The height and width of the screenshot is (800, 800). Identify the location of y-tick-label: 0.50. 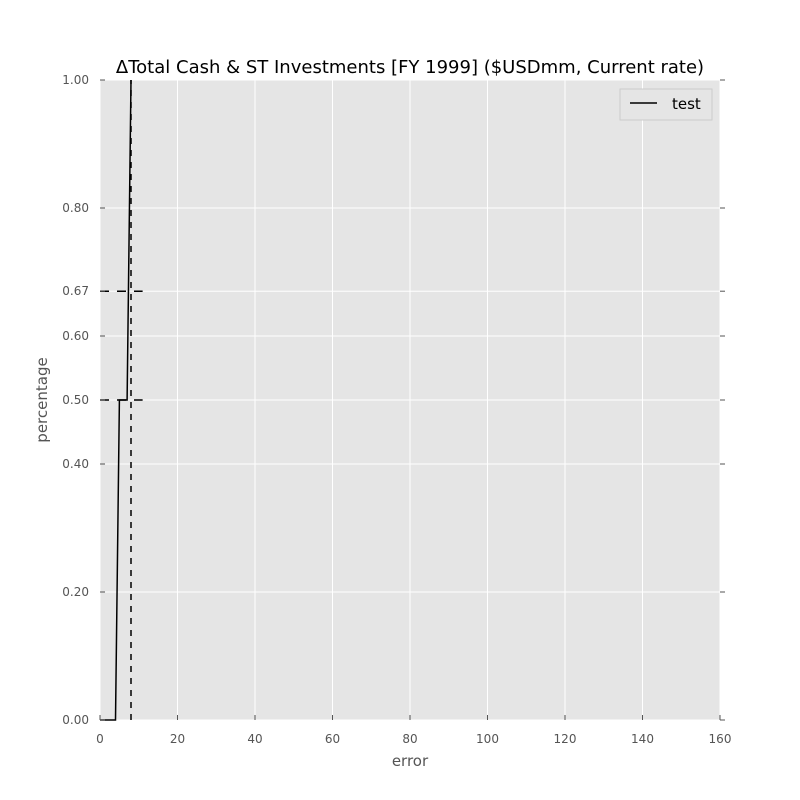
(75, 400).